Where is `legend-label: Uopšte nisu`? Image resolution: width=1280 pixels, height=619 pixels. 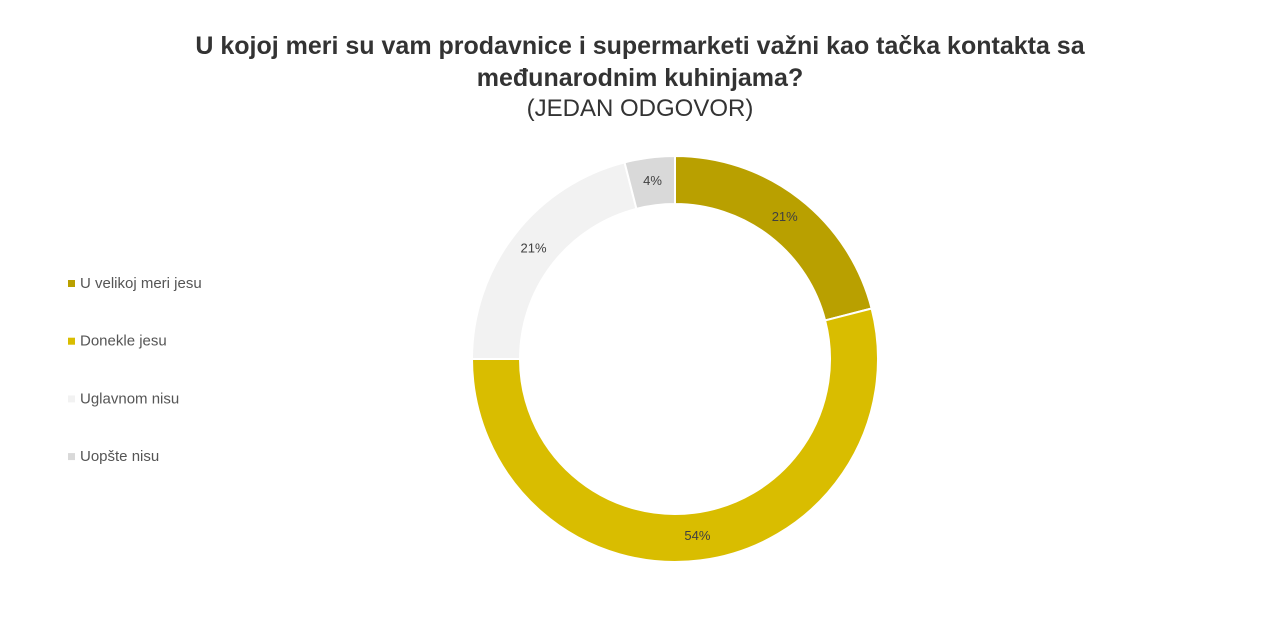 legend-label: Uopšte nisu is located at coordinates (119, 456).